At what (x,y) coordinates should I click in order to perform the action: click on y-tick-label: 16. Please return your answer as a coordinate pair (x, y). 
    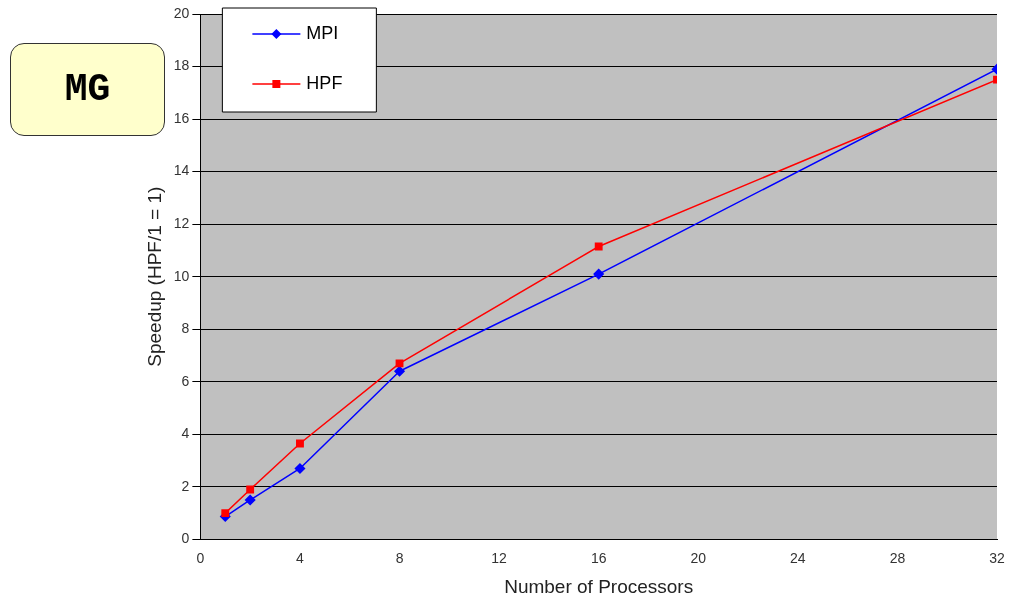
    Looking at the image, I should click on (181, 117).